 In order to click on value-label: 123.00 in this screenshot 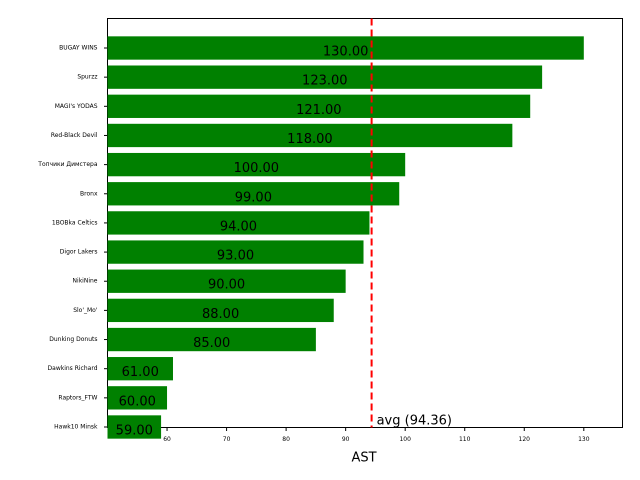, I will do `click(325, 81)`.